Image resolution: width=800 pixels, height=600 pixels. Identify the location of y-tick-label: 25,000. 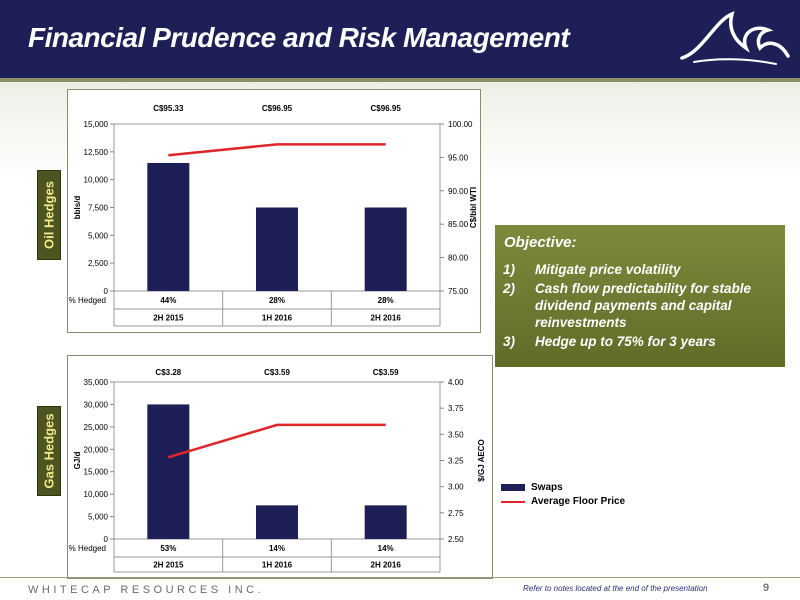
(96, 427).